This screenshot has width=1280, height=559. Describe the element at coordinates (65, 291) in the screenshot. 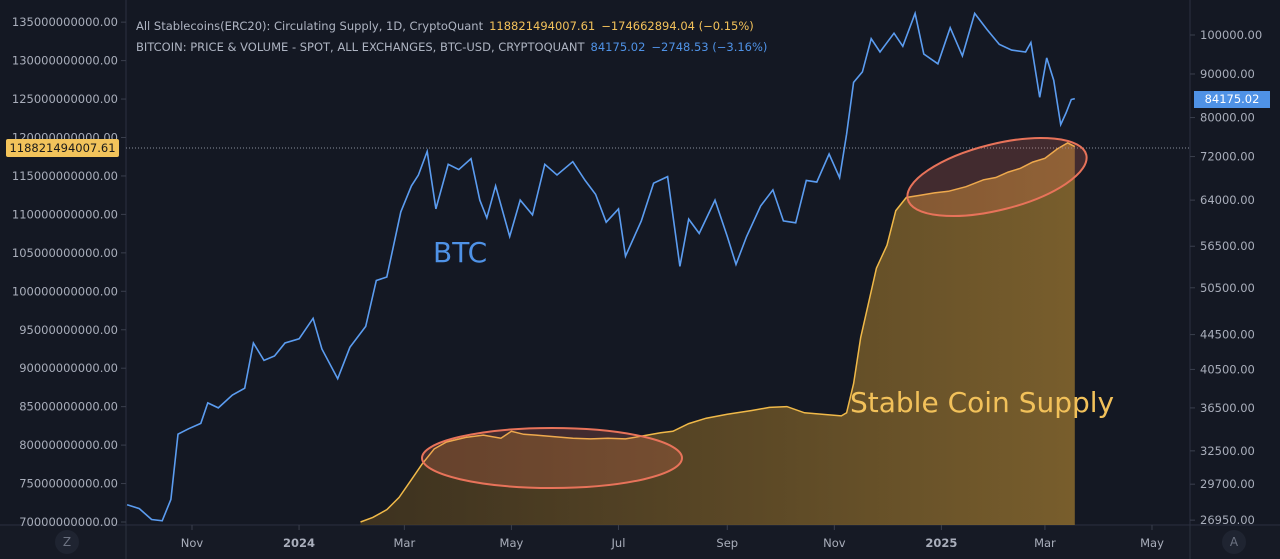

I see `left-axis-tick-label: 100000000000.00` at that location.